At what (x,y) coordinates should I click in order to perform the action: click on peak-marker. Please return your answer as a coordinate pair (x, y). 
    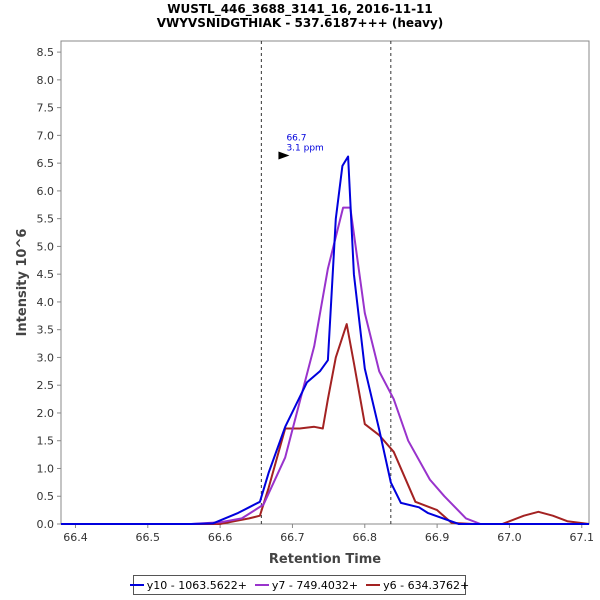
    Looking at the image, I should click on (284, 155).